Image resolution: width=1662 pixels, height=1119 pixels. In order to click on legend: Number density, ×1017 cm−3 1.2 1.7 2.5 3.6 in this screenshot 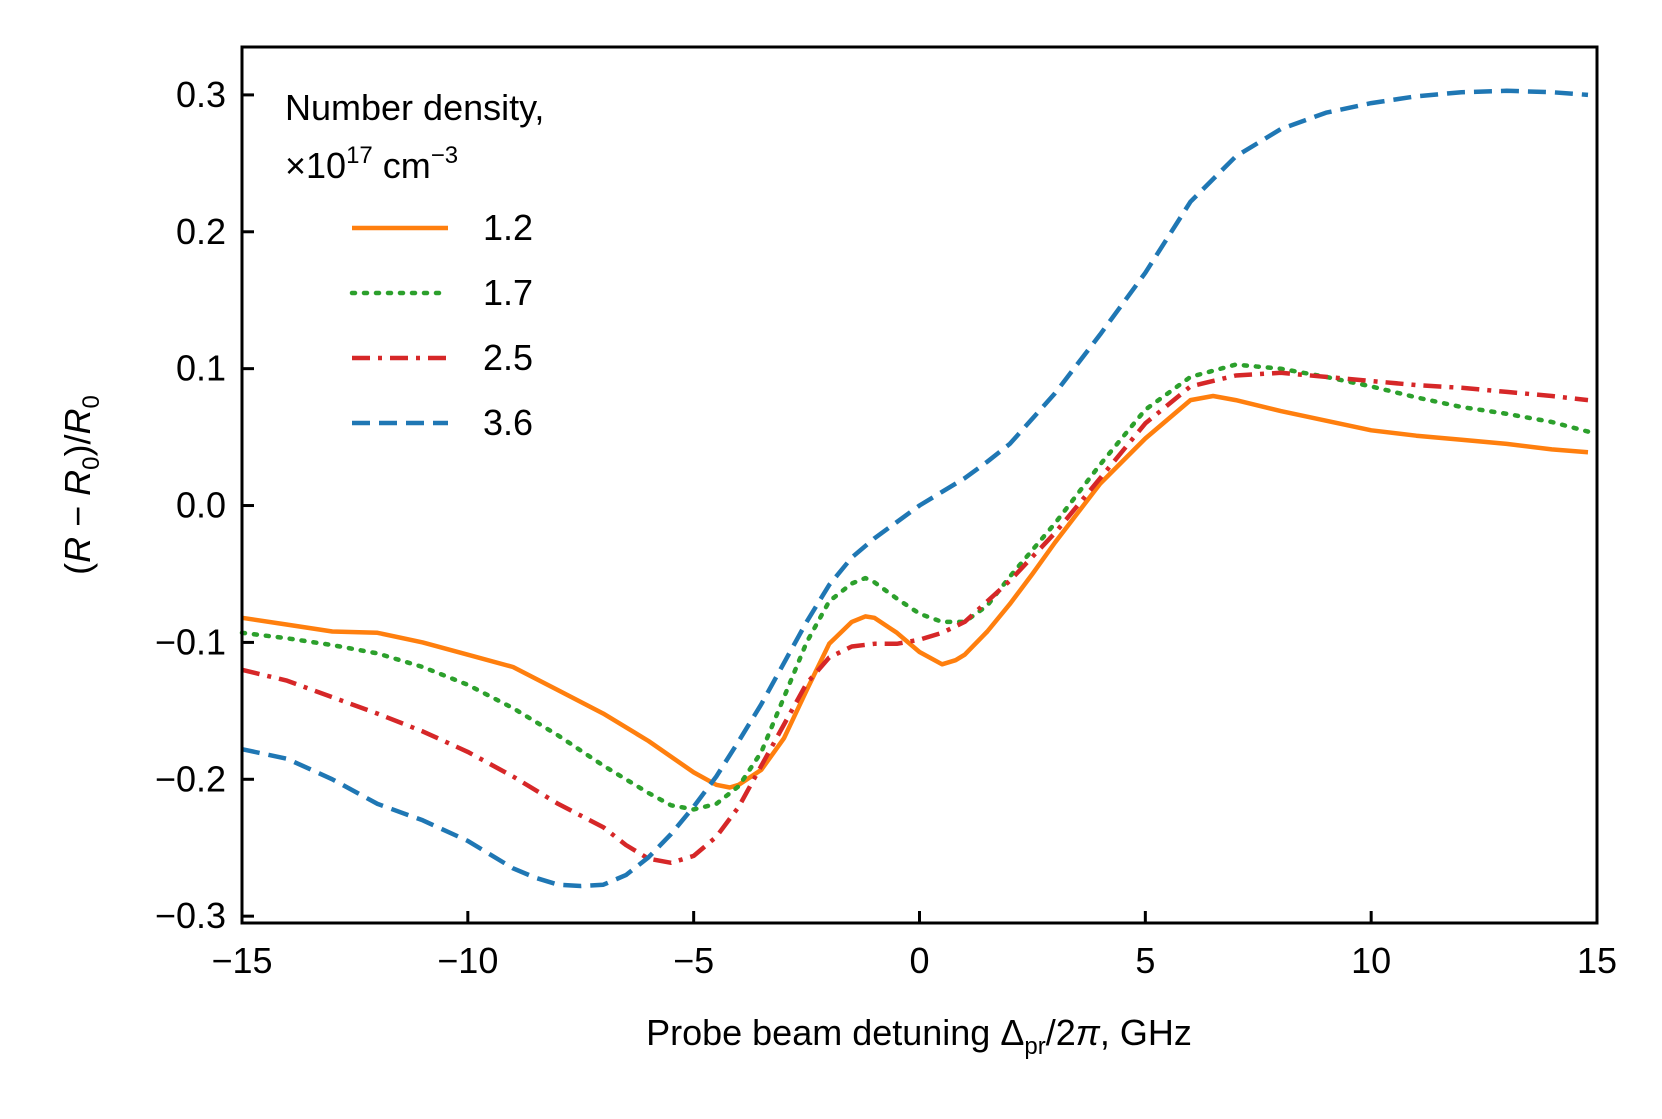, I will do `click(414, 265)`.